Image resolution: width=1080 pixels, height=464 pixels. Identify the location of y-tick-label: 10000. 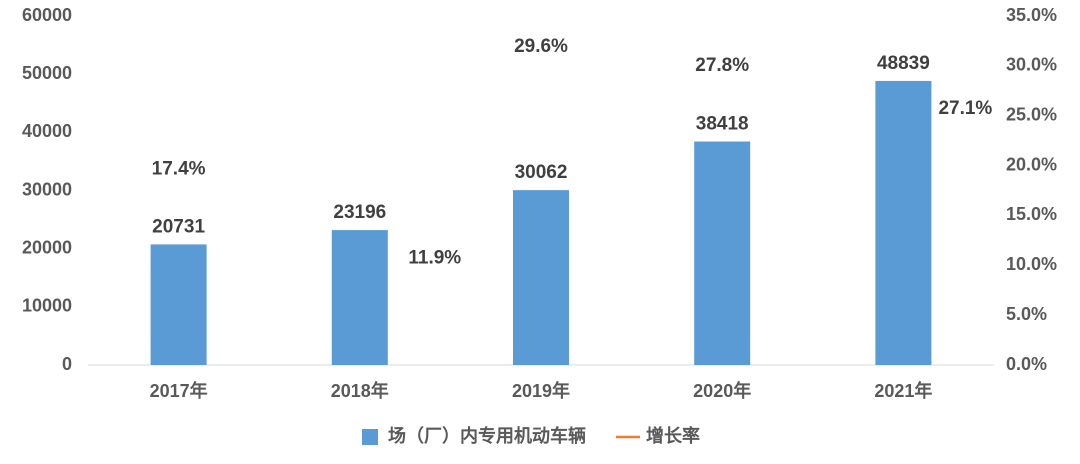
(47, 306).